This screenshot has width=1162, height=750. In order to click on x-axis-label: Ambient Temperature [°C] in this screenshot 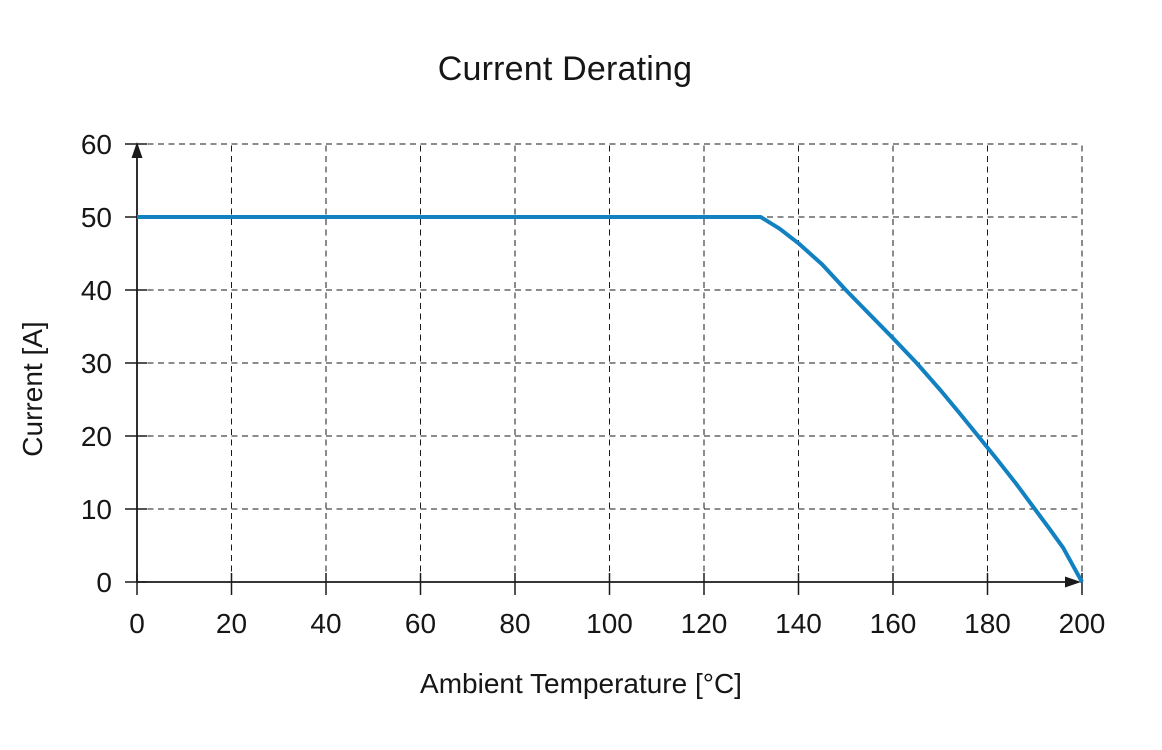, I will do `click(581, 683)`.